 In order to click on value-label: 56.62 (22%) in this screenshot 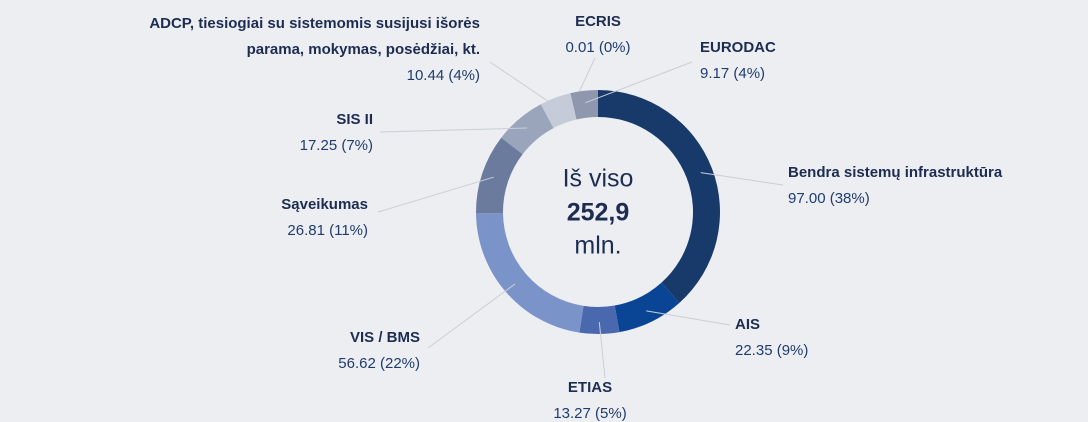, I will do `click(379, 363)`.